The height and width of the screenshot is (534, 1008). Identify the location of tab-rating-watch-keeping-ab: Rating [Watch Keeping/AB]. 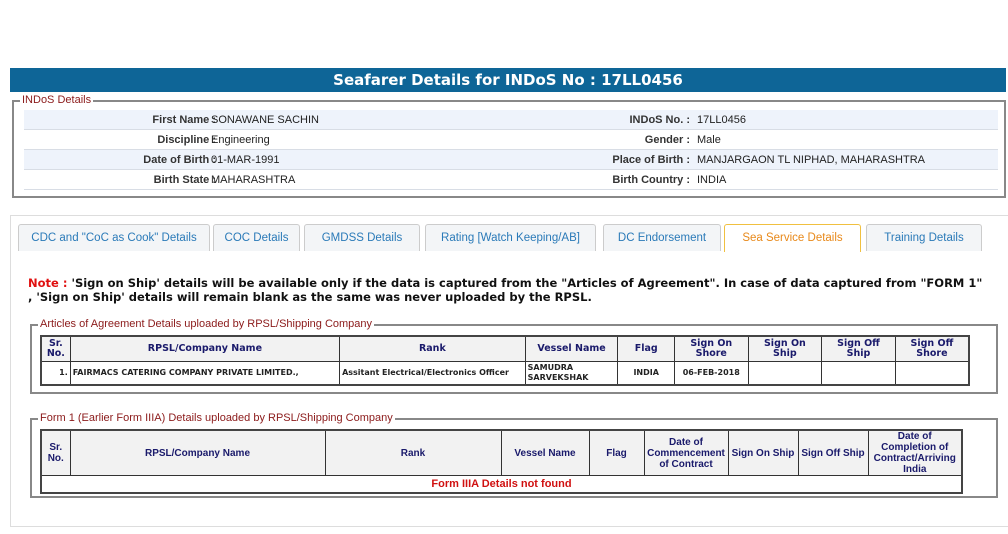
(510, 237).